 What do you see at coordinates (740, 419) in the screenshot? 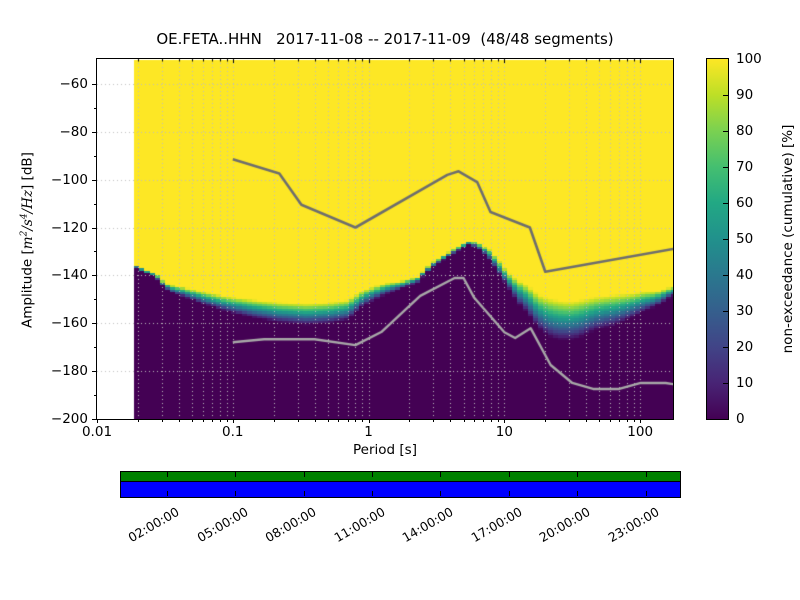
I see `colorbar-tick-label: 0` at bounding box center [740, 419].